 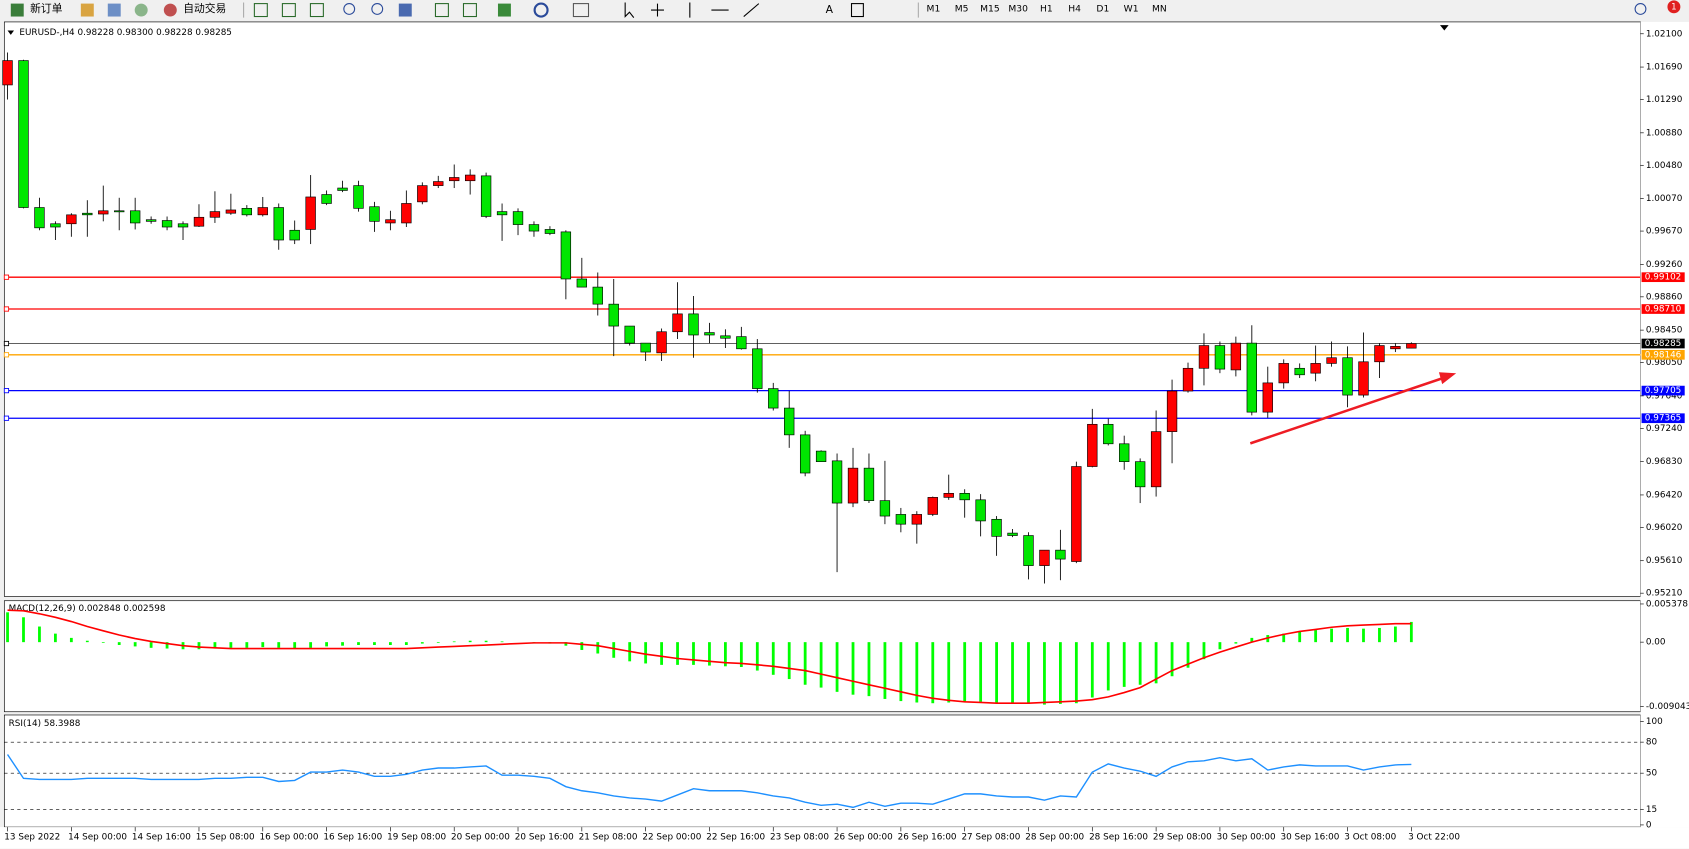 What do you see at coordinates (45, 724) in the screenshot?
I see `rsi-title: RSI(14) 58.3988` at bounding box center [45, 724].